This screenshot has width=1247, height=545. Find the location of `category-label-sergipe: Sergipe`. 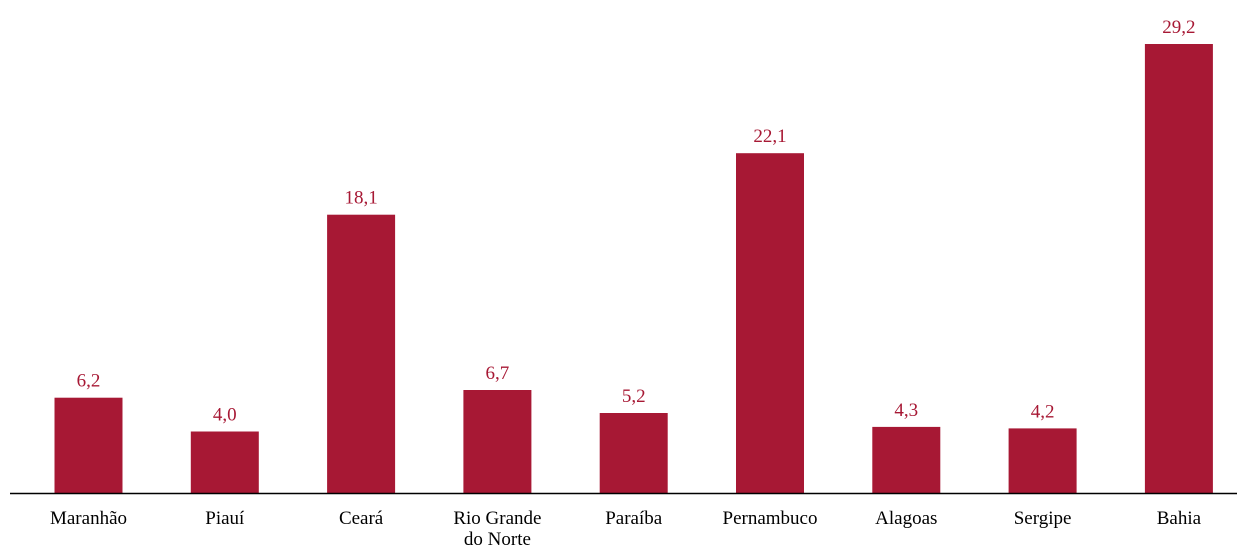

category-label-sergipe: Sergipe is located at coordinates (1043, 518).